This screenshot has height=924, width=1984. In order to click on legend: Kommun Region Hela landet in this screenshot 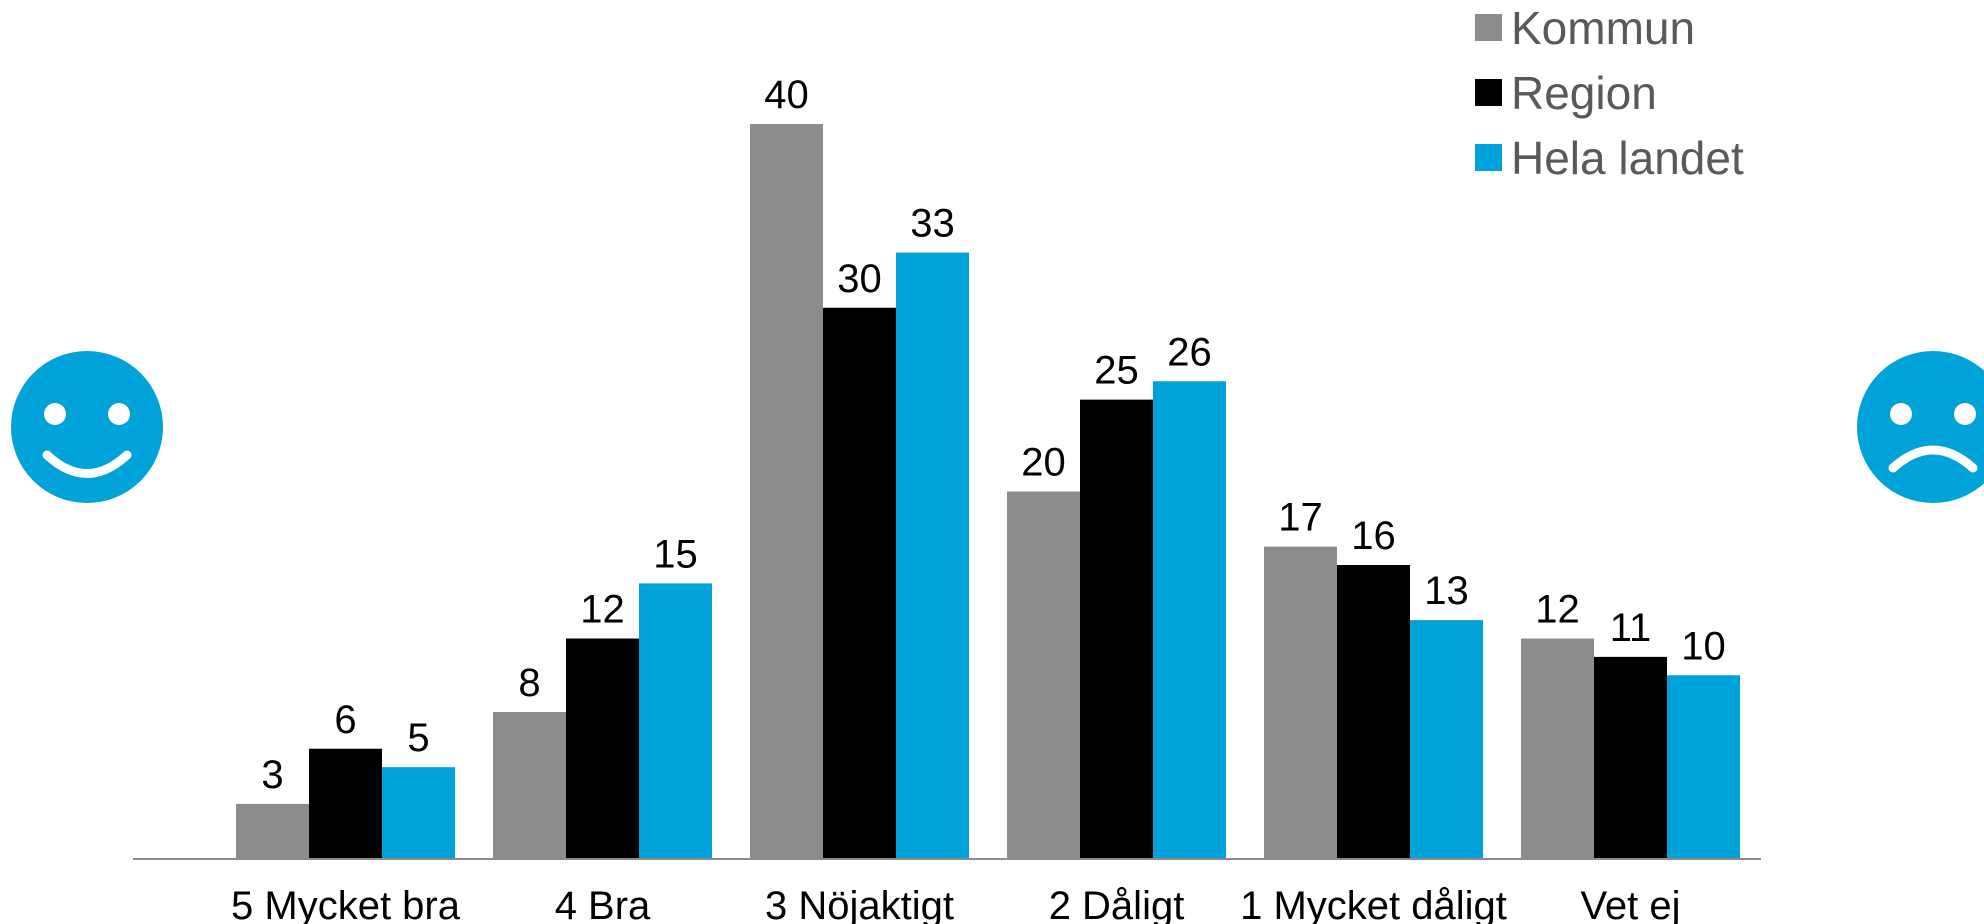, I will do `click(1609, 93)`.